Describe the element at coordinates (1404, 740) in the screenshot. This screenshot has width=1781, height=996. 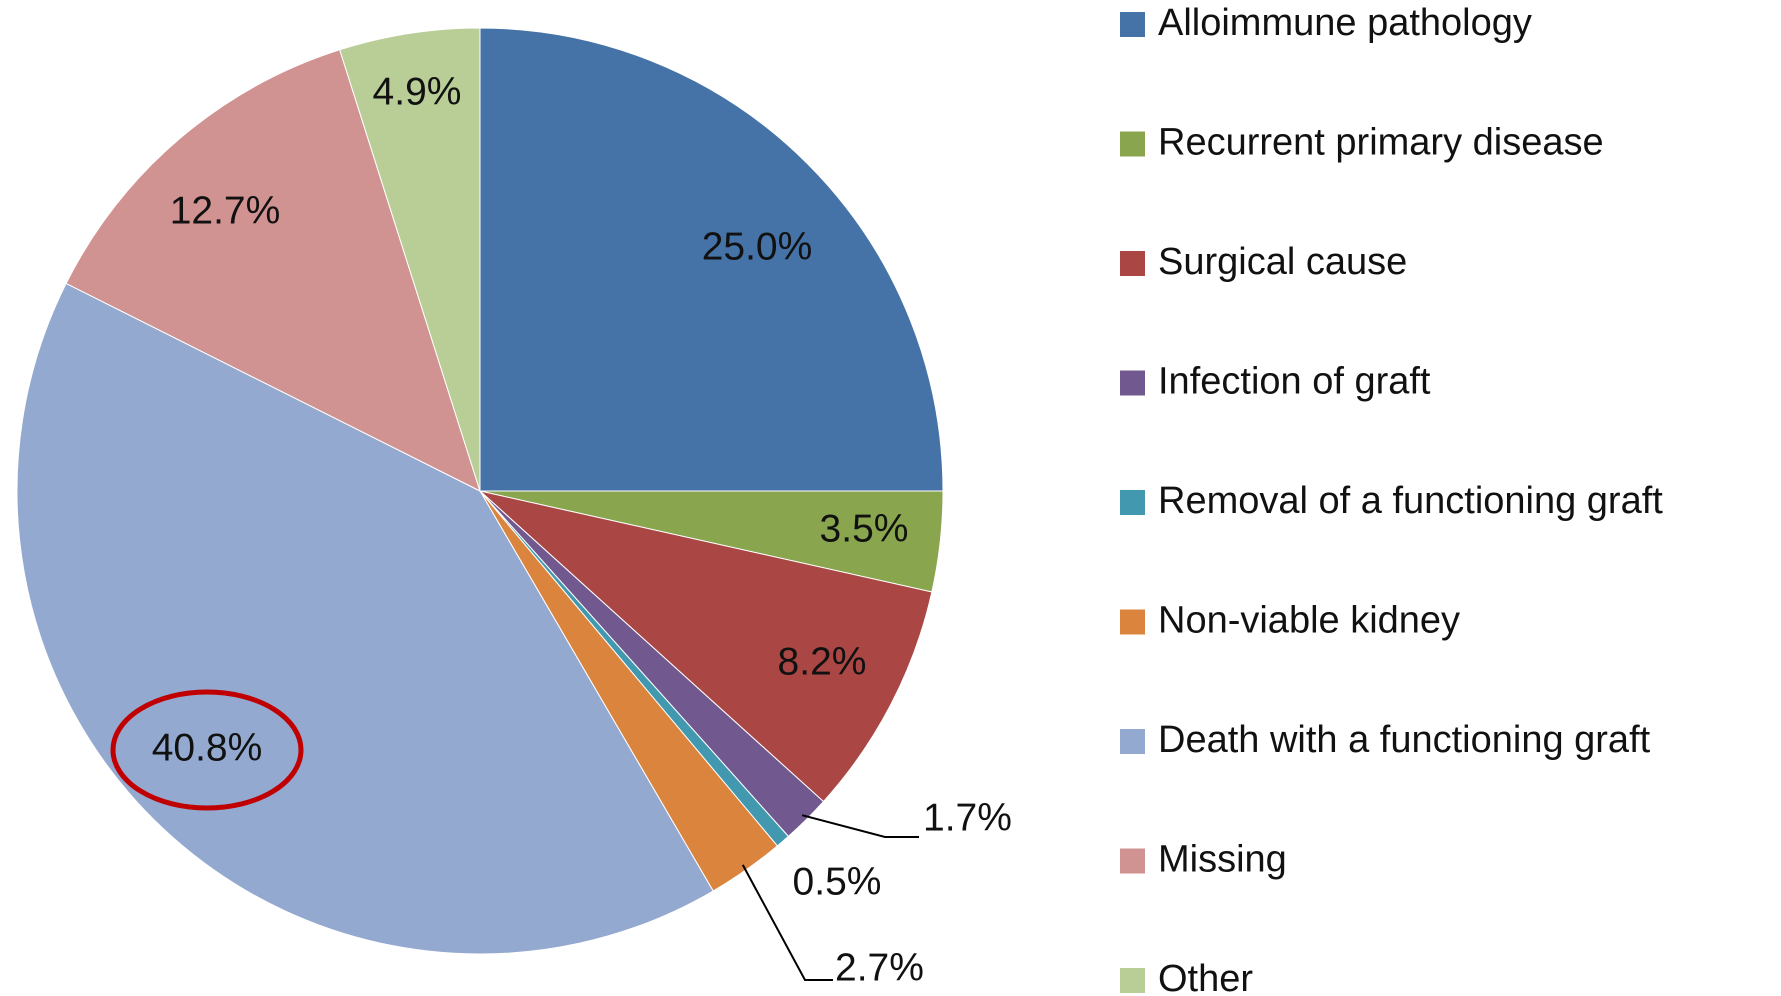
I see `legend-label: Death with a functioning graft` at that location.